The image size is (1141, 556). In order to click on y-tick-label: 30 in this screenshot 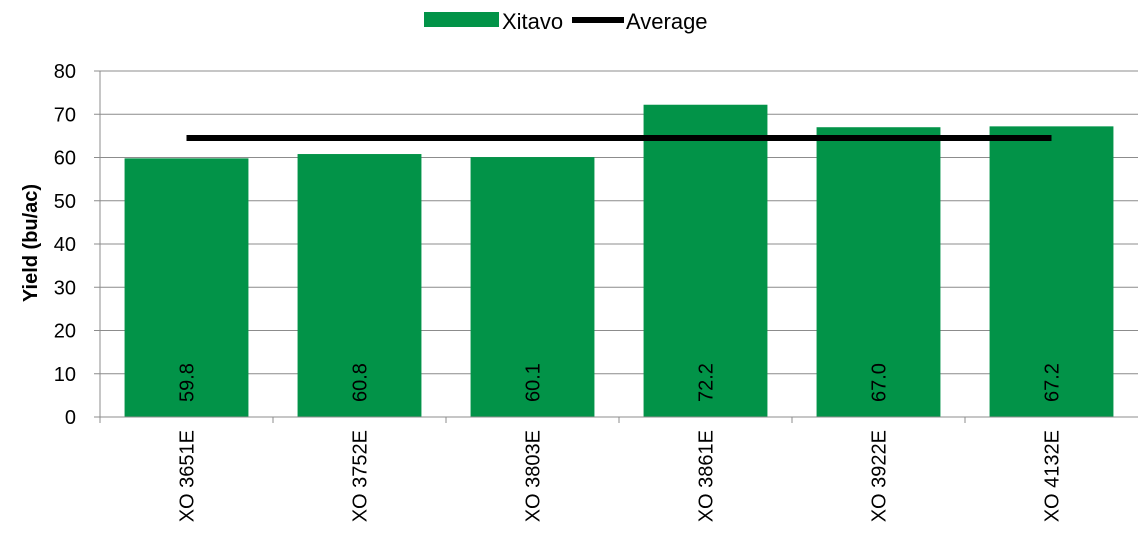, I will do `click(65, 288)`.